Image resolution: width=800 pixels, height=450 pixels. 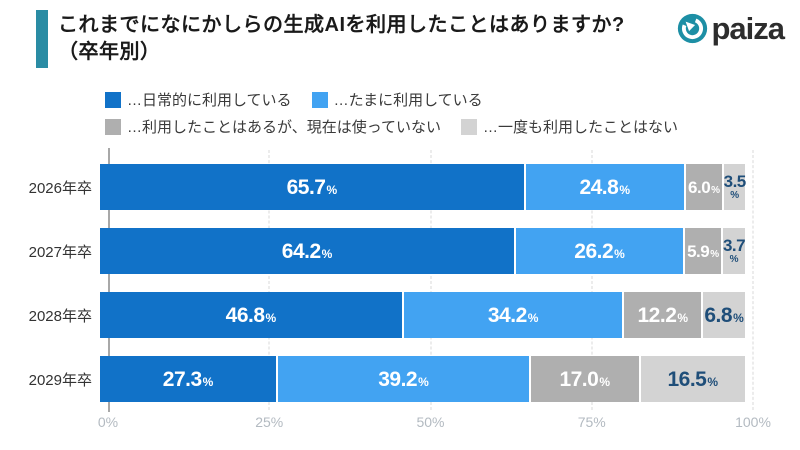 I want to click on bar-segment: 5.9%, so click(x=702, y=251).